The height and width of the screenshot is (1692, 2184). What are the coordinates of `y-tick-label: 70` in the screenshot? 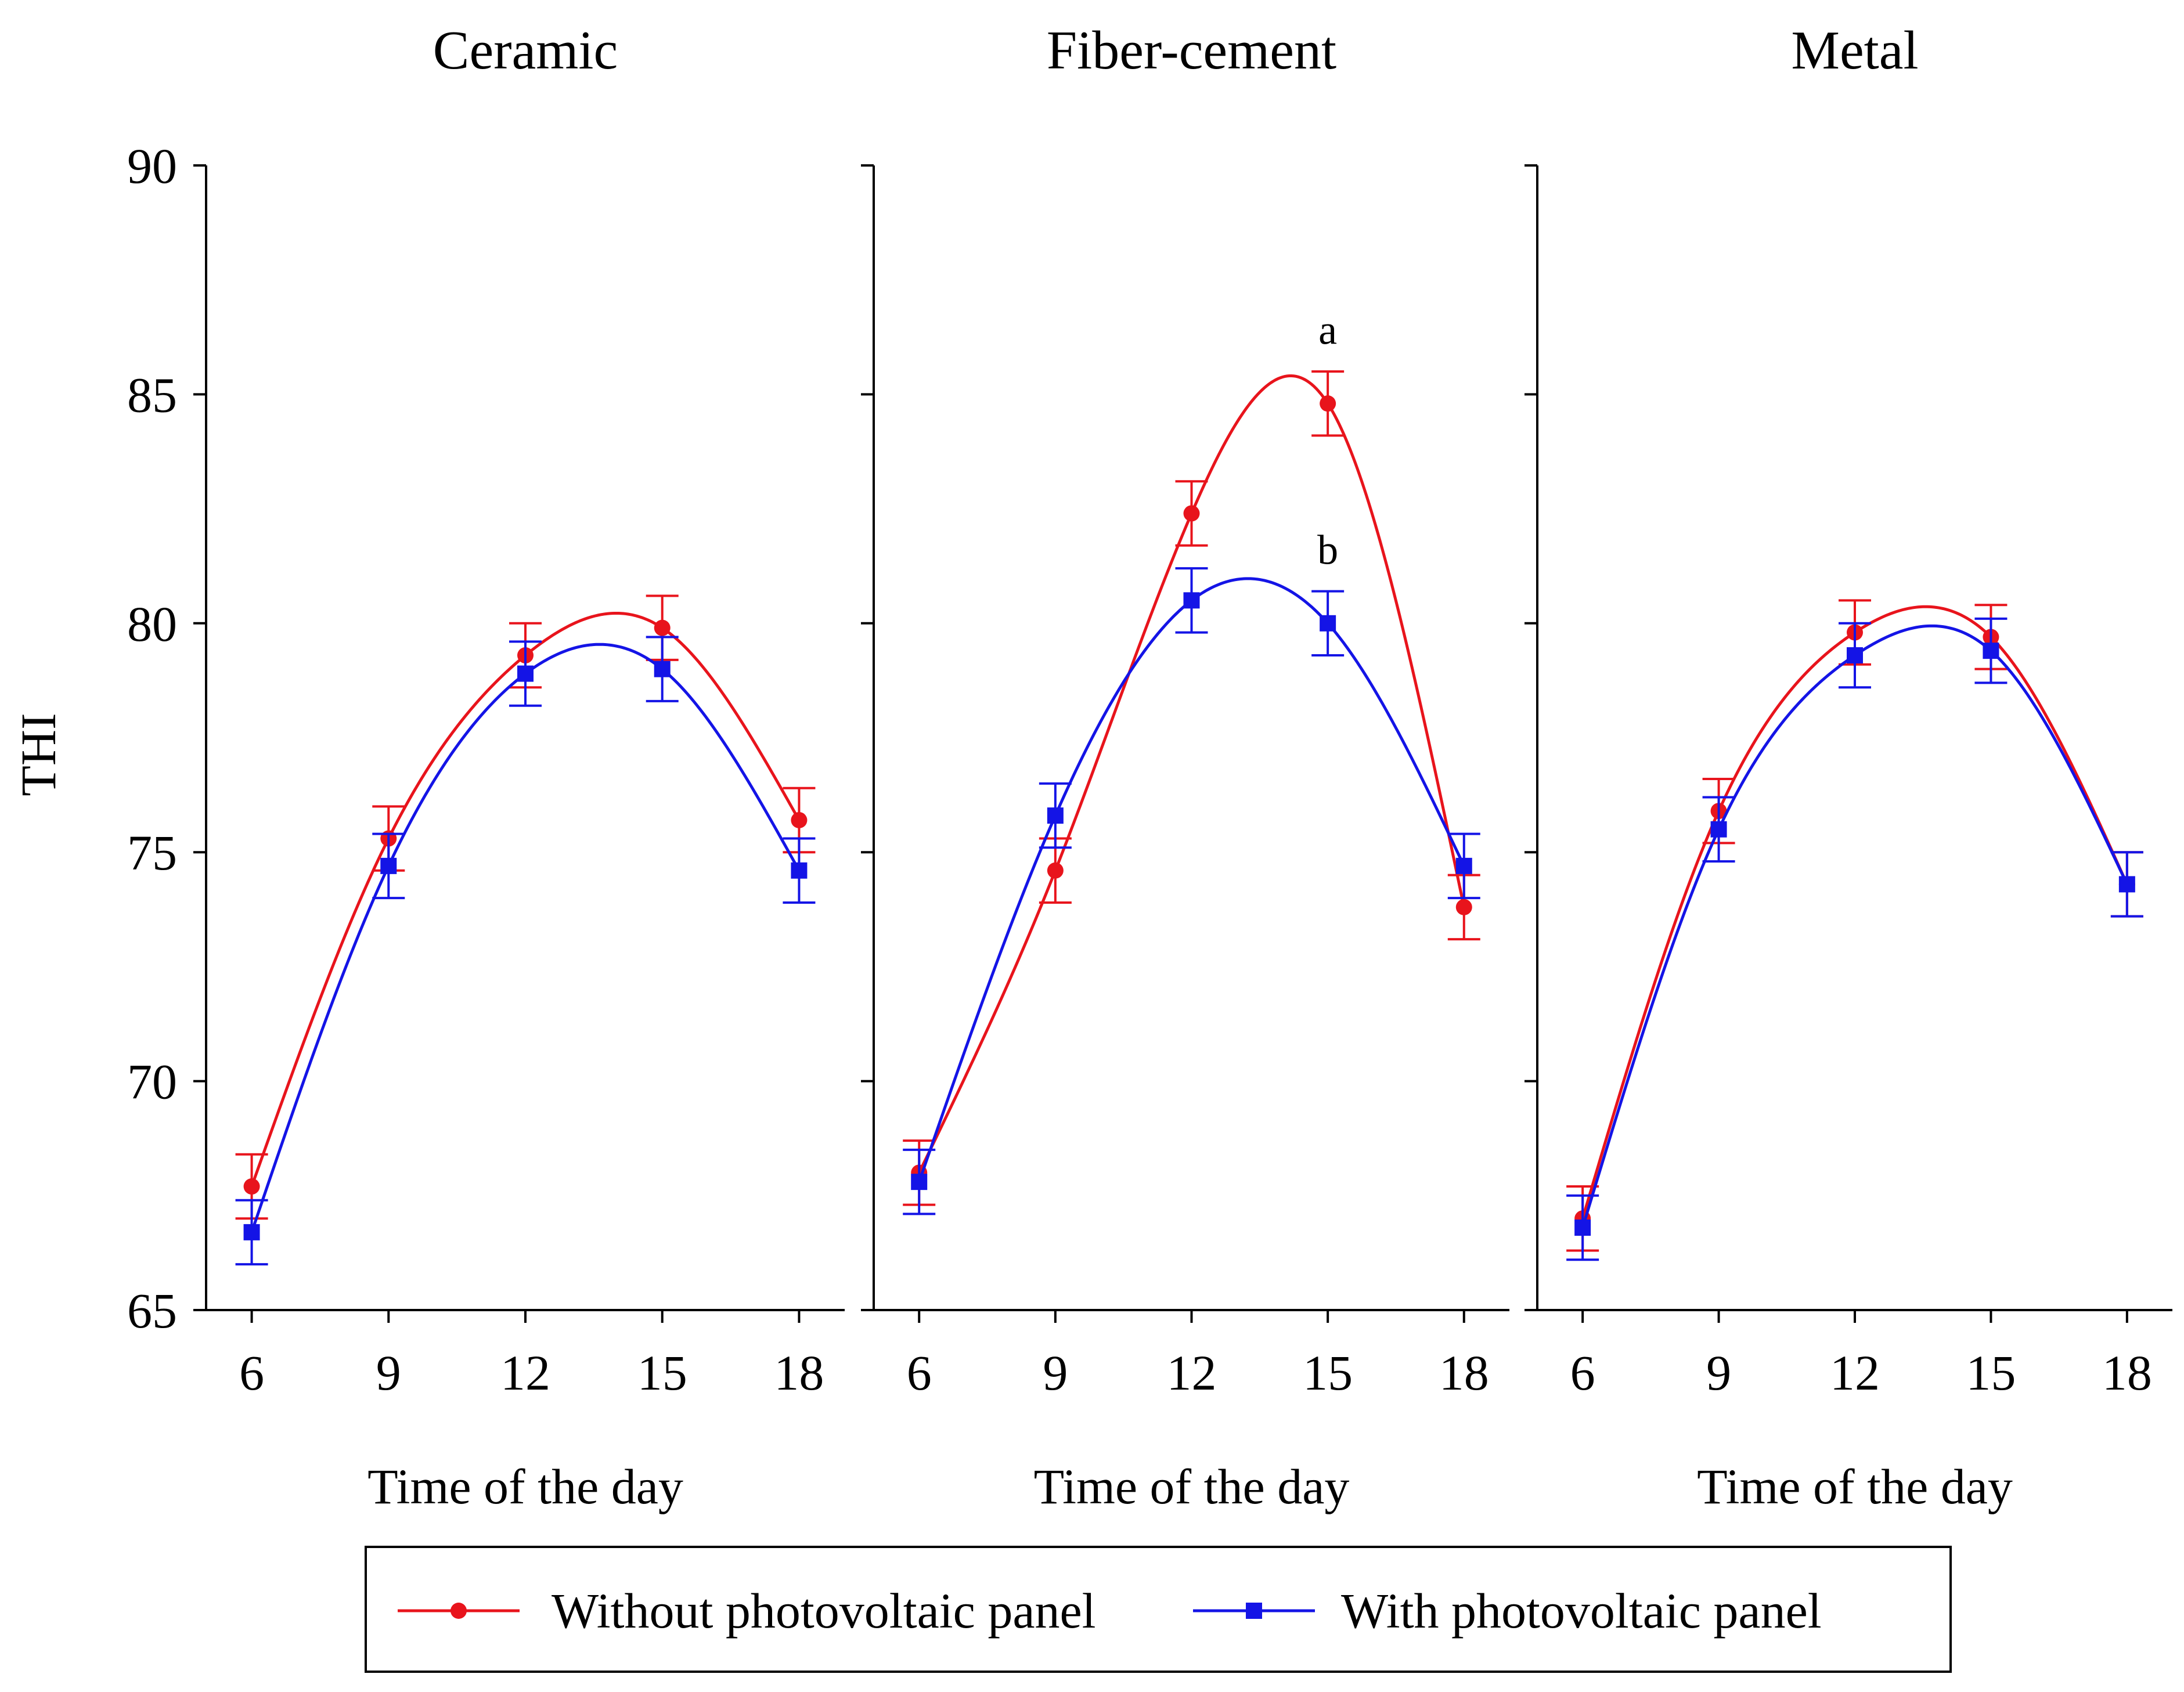 It's located at (152, 1082).